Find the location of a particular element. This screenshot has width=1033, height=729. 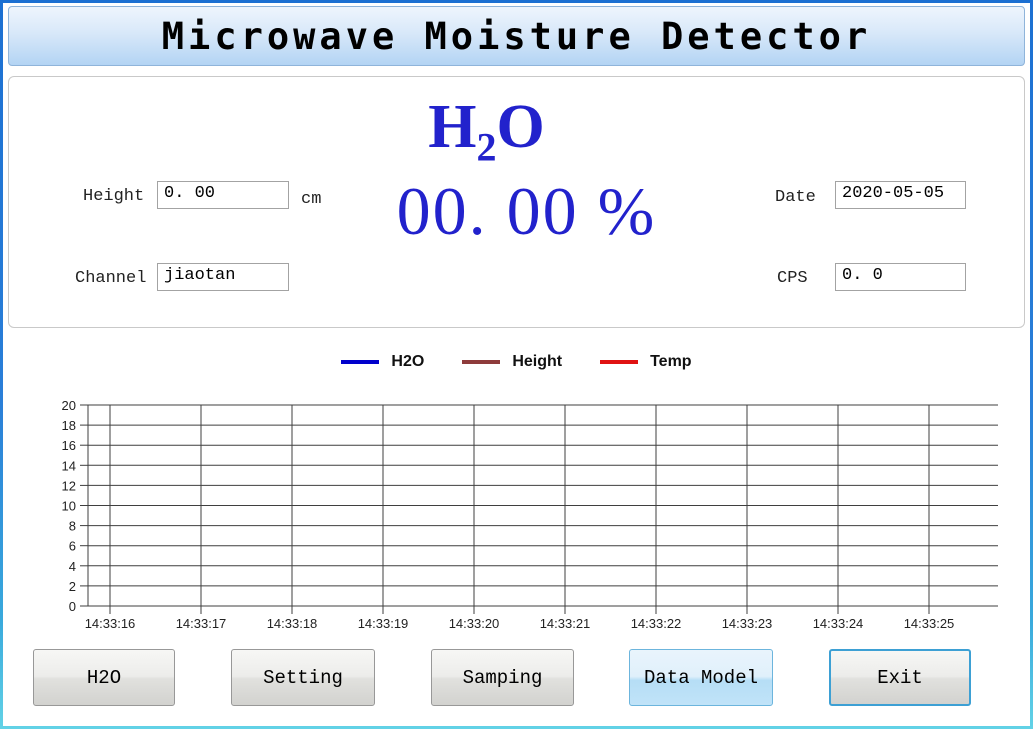

x-tick-label: 14:33:18 is located at coordinates (292, 623).